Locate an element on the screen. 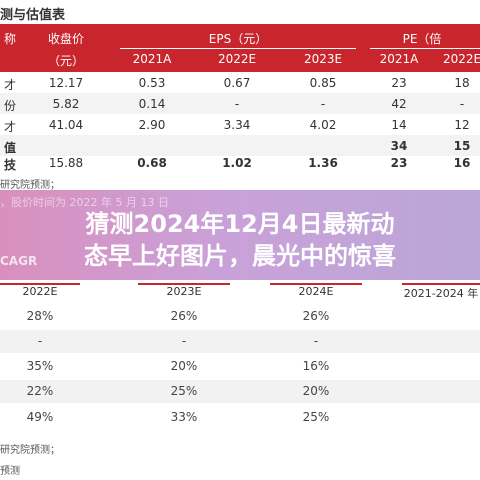 The image size is (480, 480). cagr-label: CAGR is located at coordinates (19, 261).